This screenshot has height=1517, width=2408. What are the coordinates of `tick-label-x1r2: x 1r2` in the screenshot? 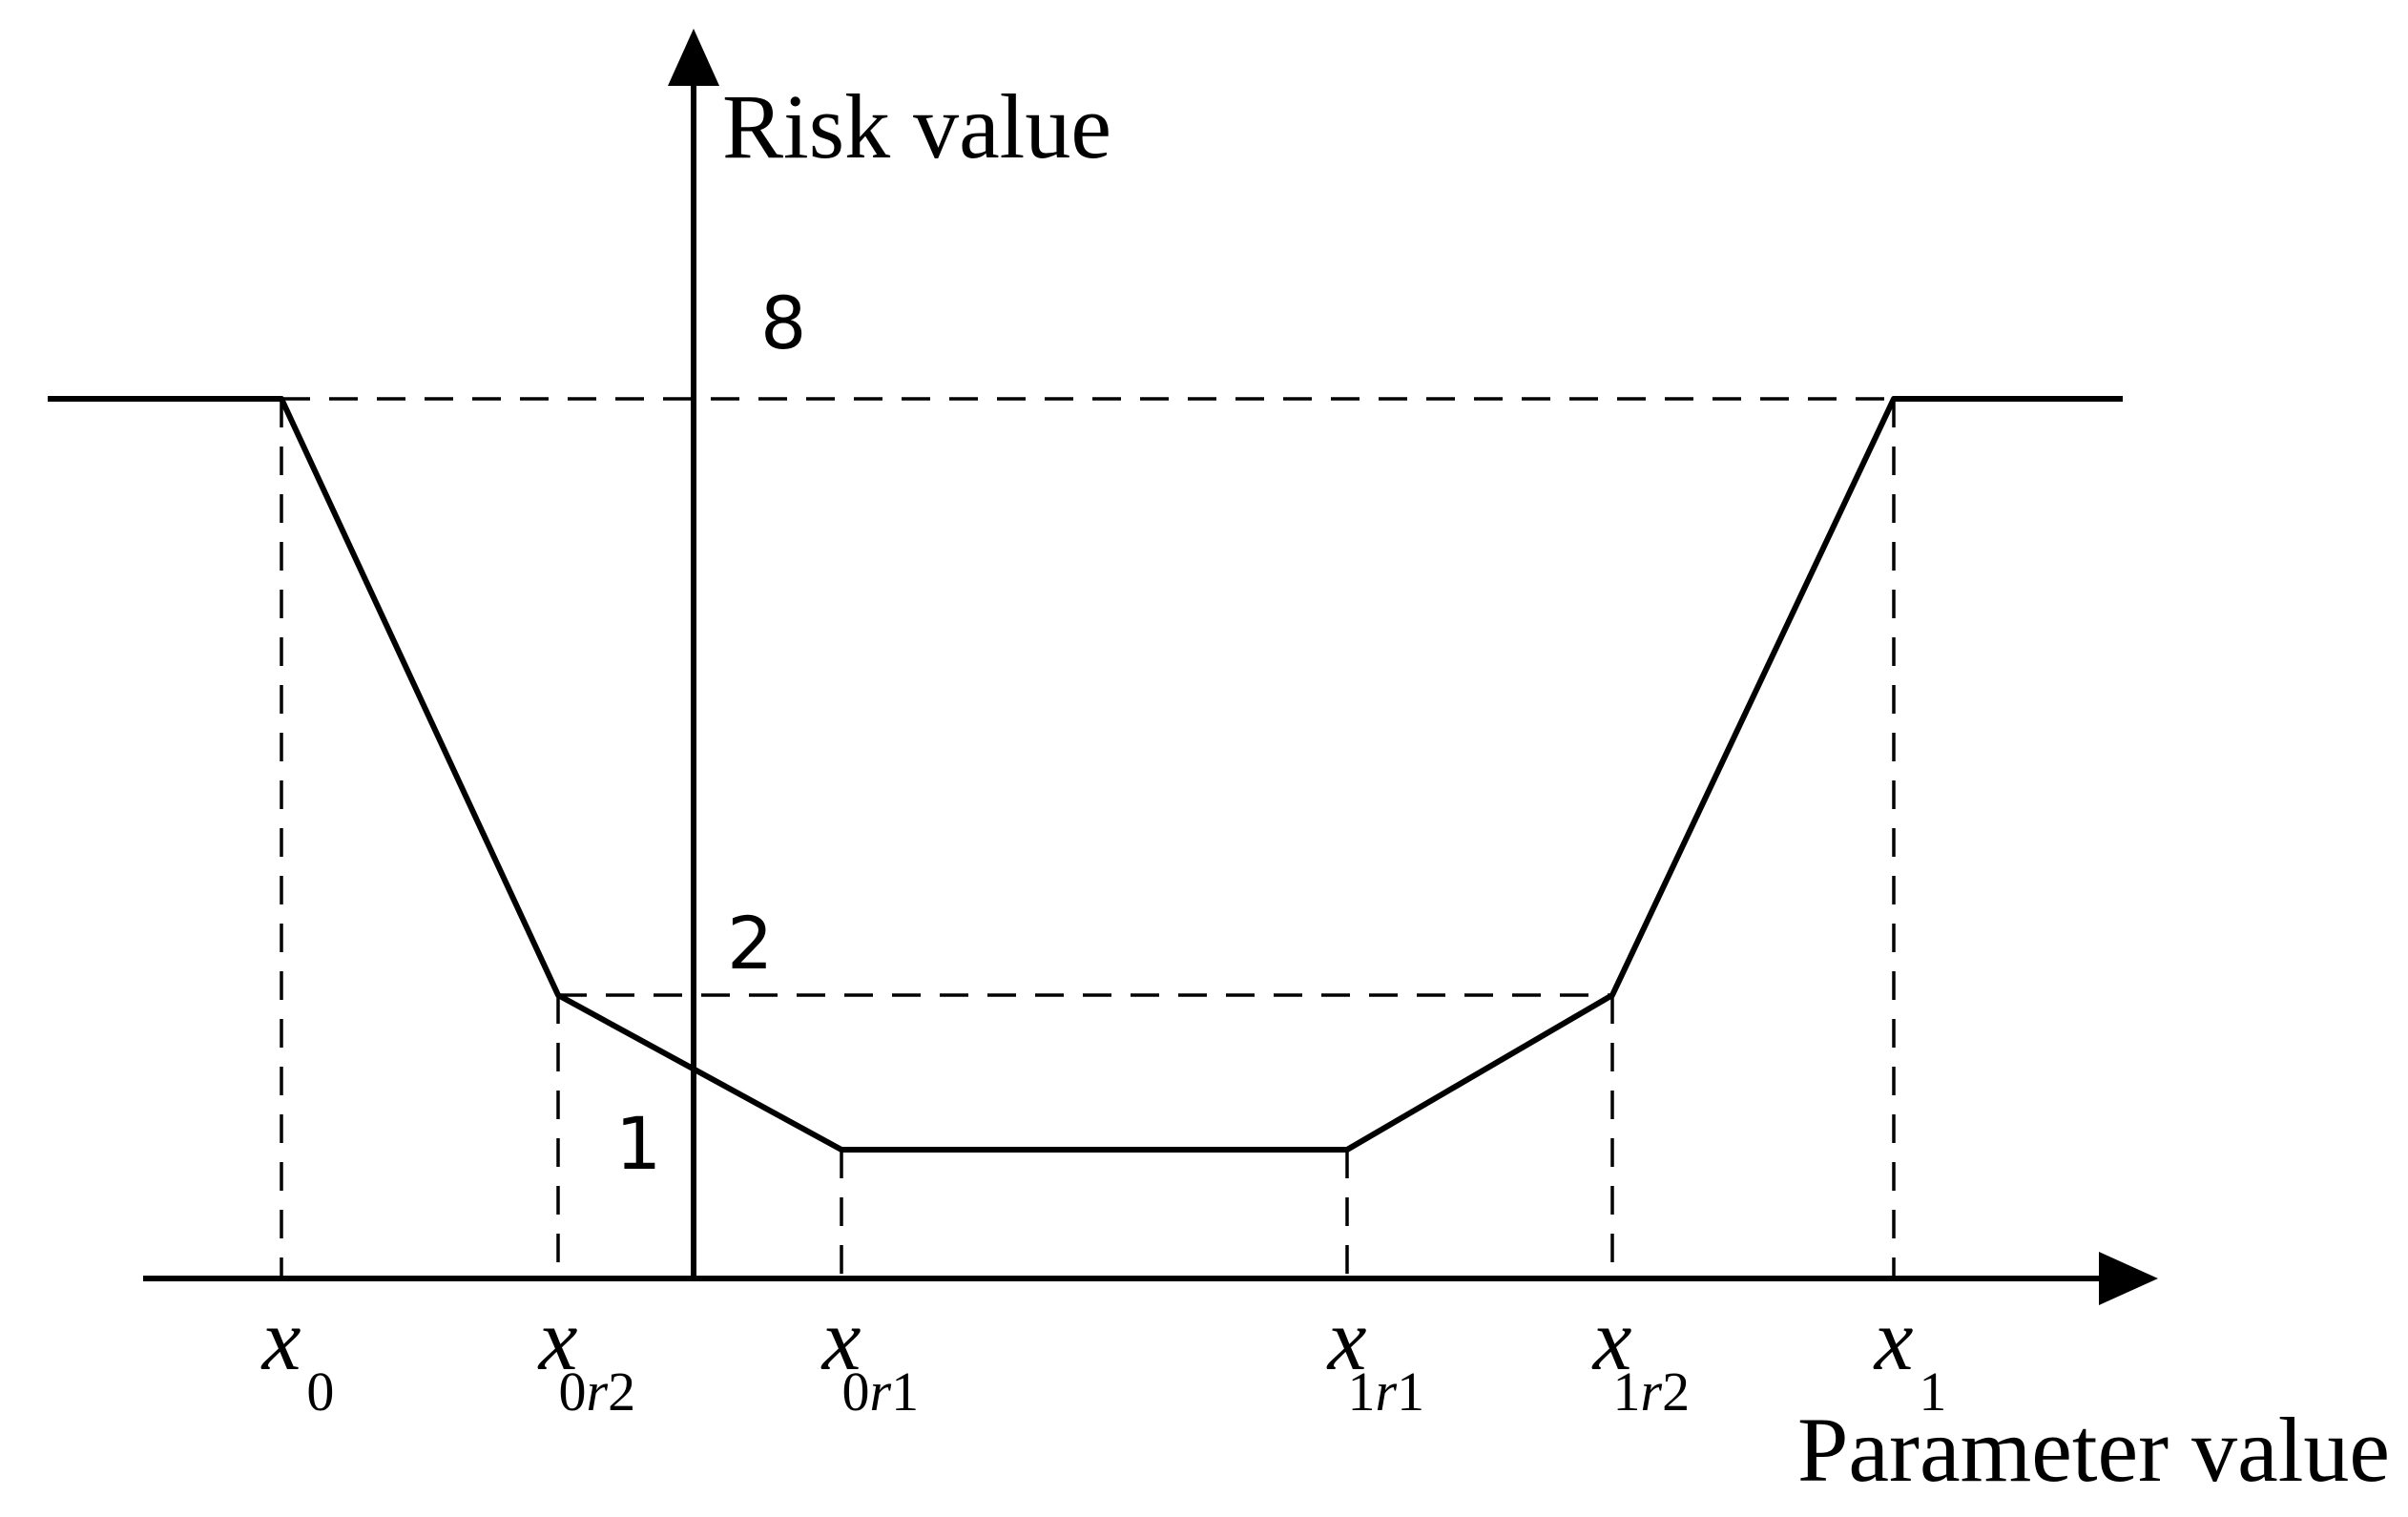 It's located at (1641, 1357).